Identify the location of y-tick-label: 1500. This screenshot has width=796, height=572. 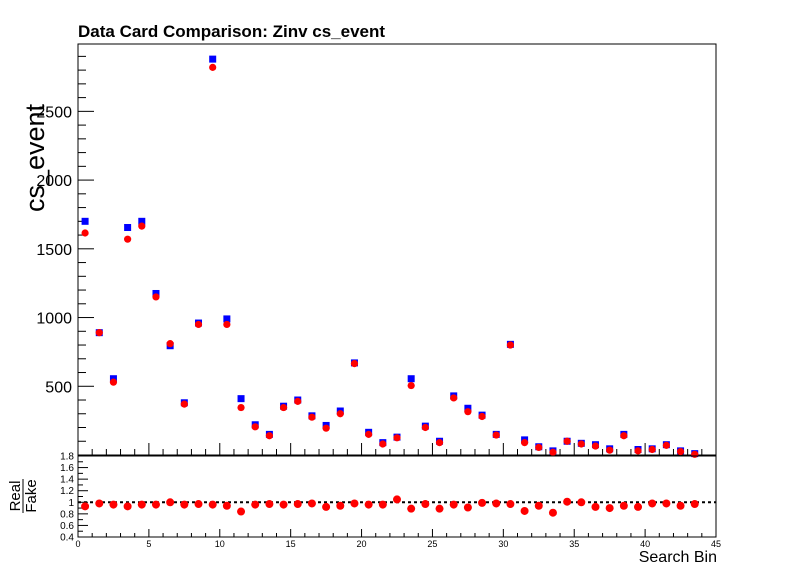
(54, 250).